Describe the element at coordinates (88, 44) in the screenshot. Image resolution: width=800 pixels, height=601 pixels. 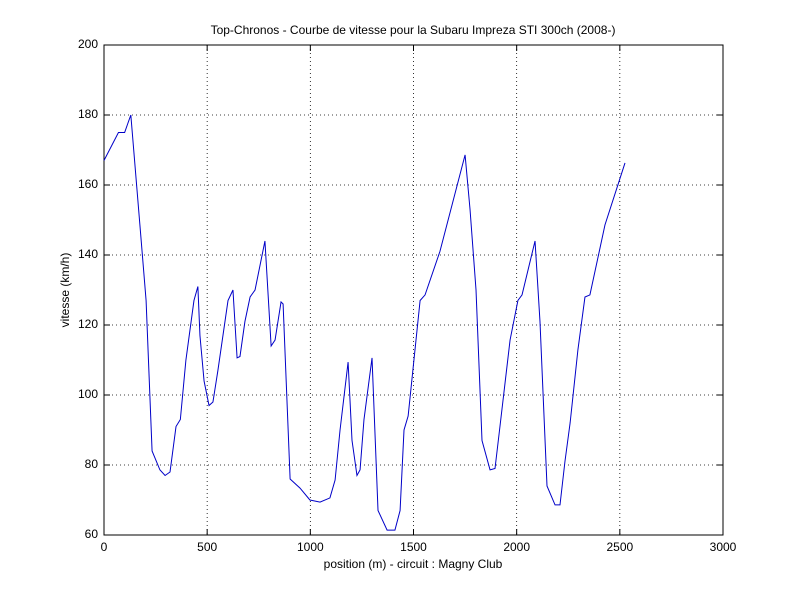
I see `y-tick-label: 200` at that location.